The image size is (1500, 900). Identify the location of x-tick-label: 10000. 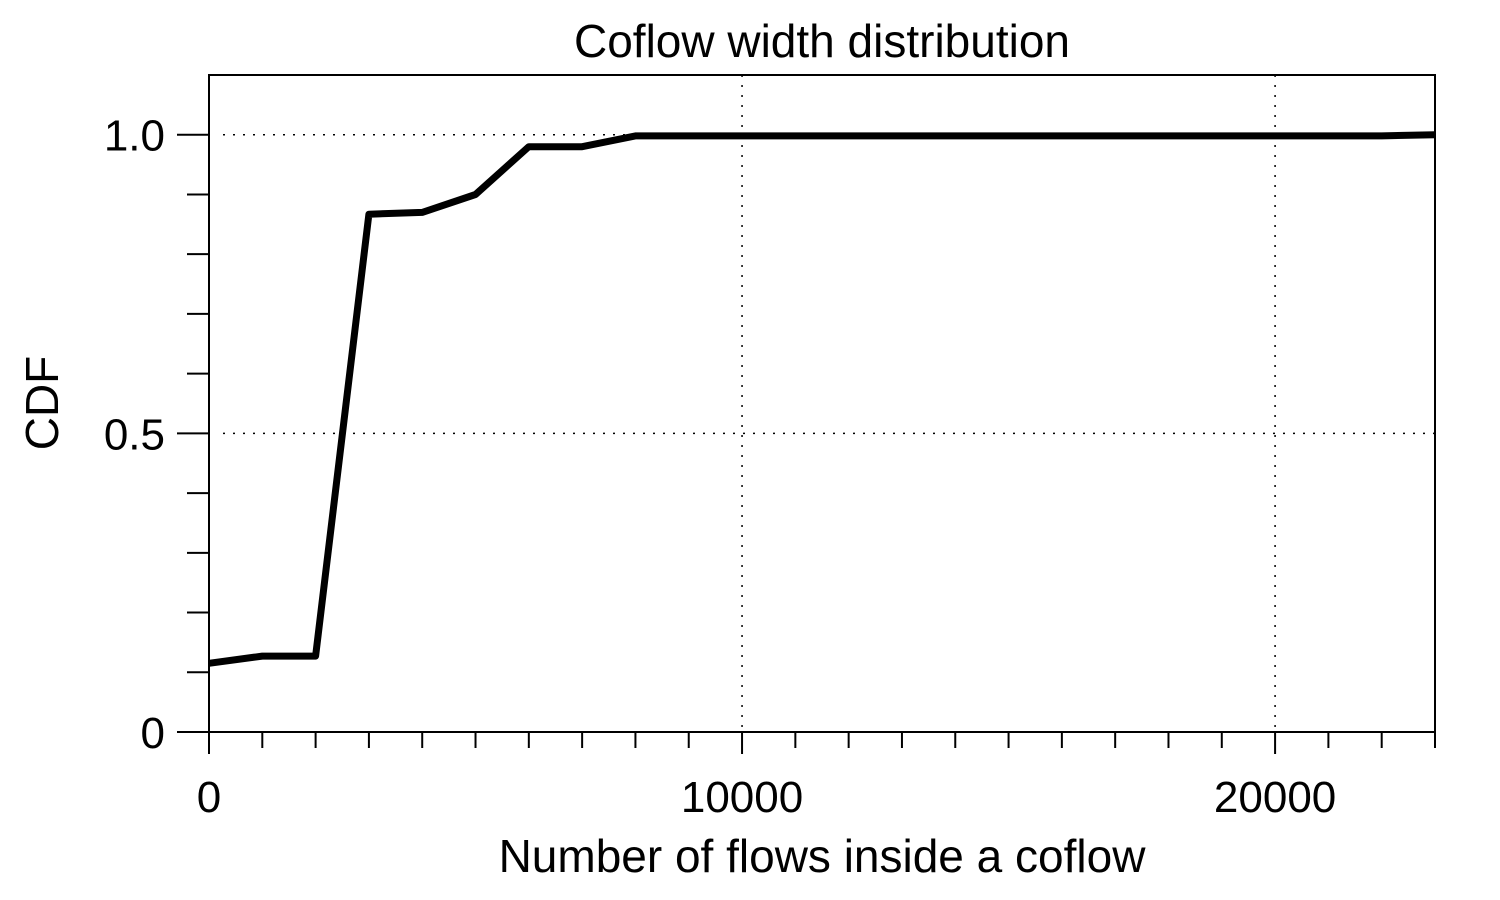
(742, 797).